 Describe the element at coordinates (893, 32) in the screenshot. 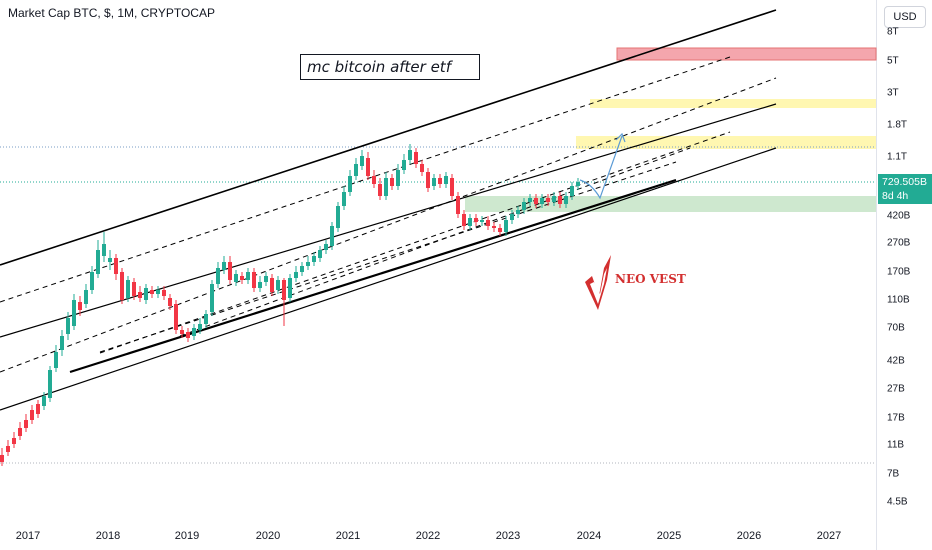

I see `y-tick-label: 8T` at that location.